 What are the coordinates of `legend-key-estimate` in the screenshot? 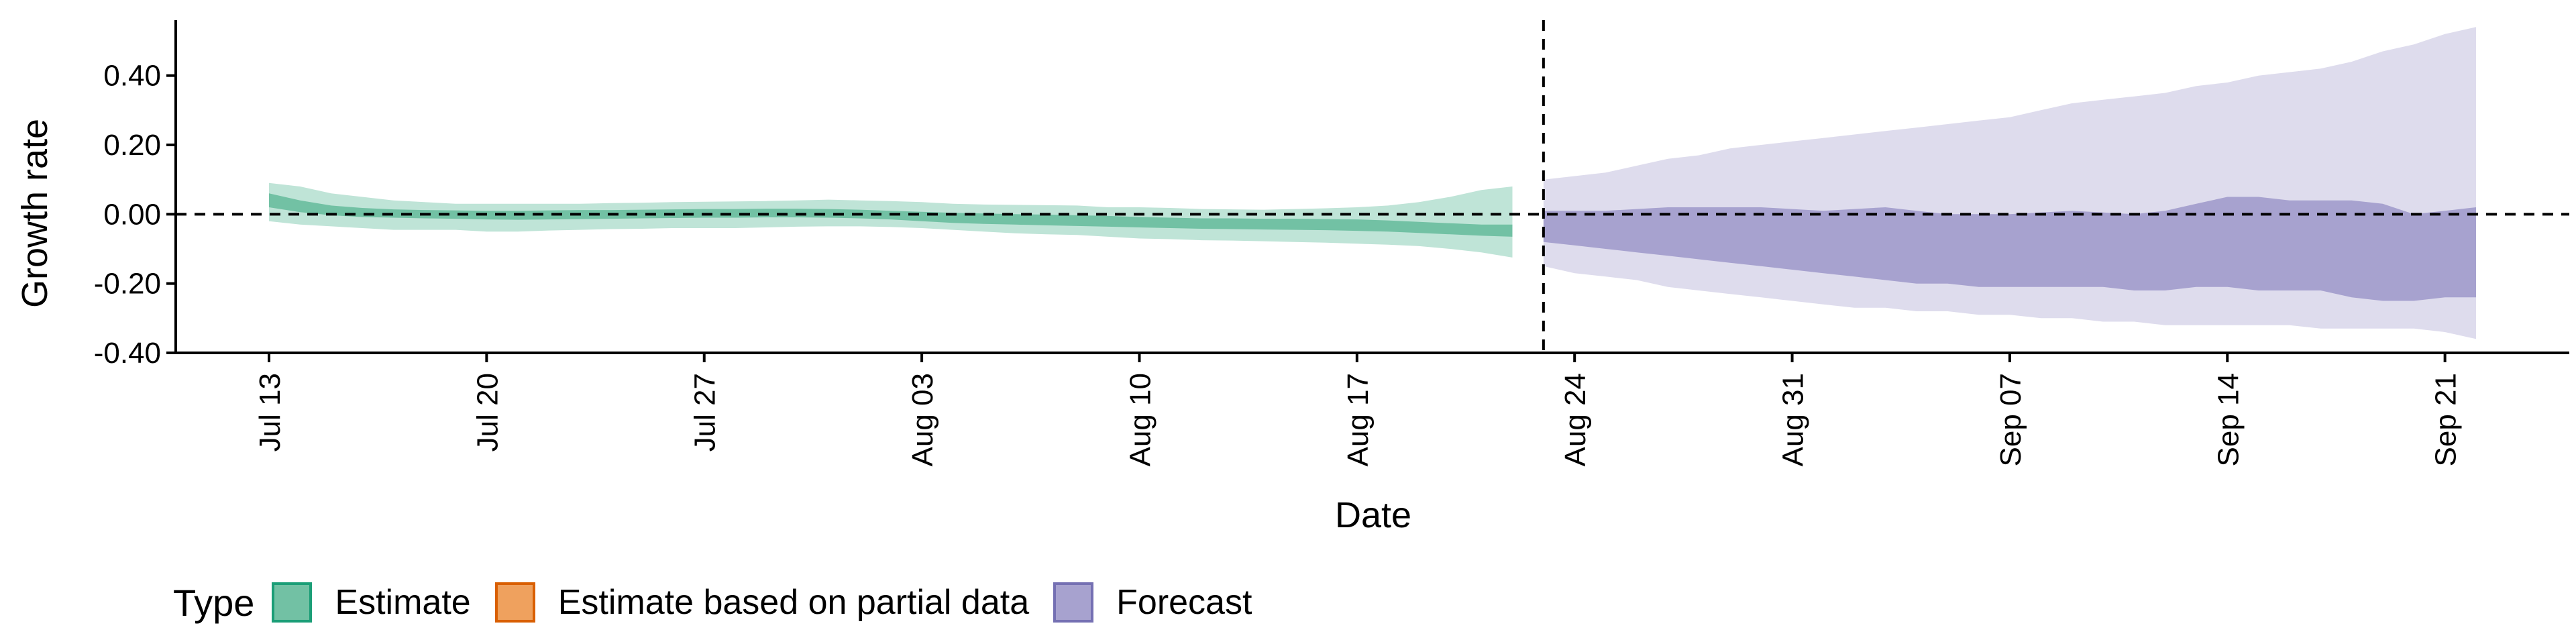 It's located at (292, 602).